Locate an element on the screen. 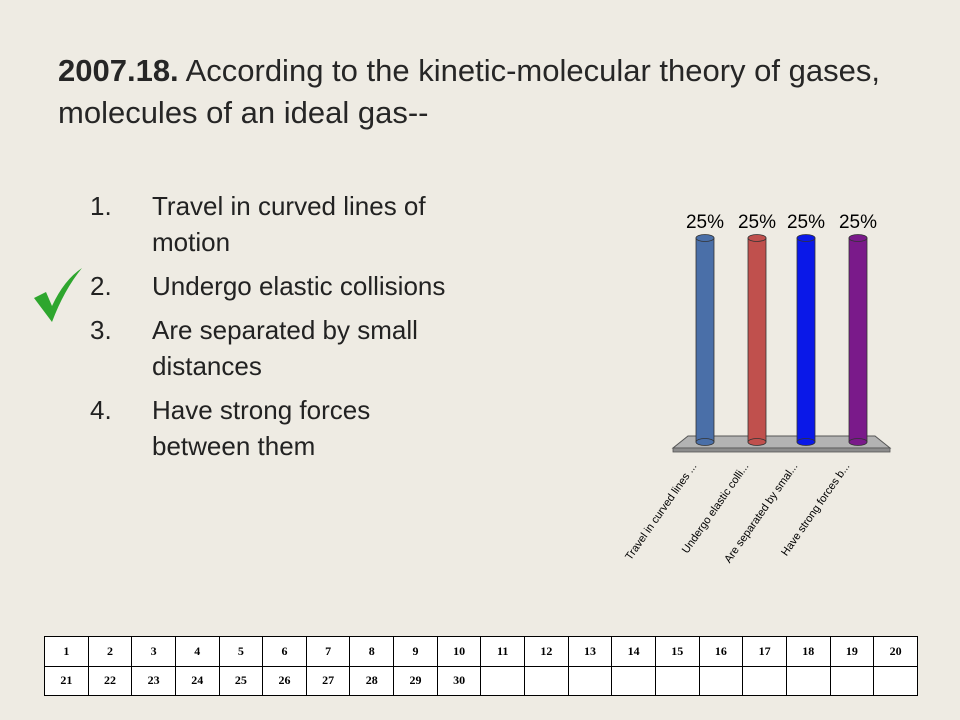  response-grid-cell: 8 is located at coordinates (372, 651).